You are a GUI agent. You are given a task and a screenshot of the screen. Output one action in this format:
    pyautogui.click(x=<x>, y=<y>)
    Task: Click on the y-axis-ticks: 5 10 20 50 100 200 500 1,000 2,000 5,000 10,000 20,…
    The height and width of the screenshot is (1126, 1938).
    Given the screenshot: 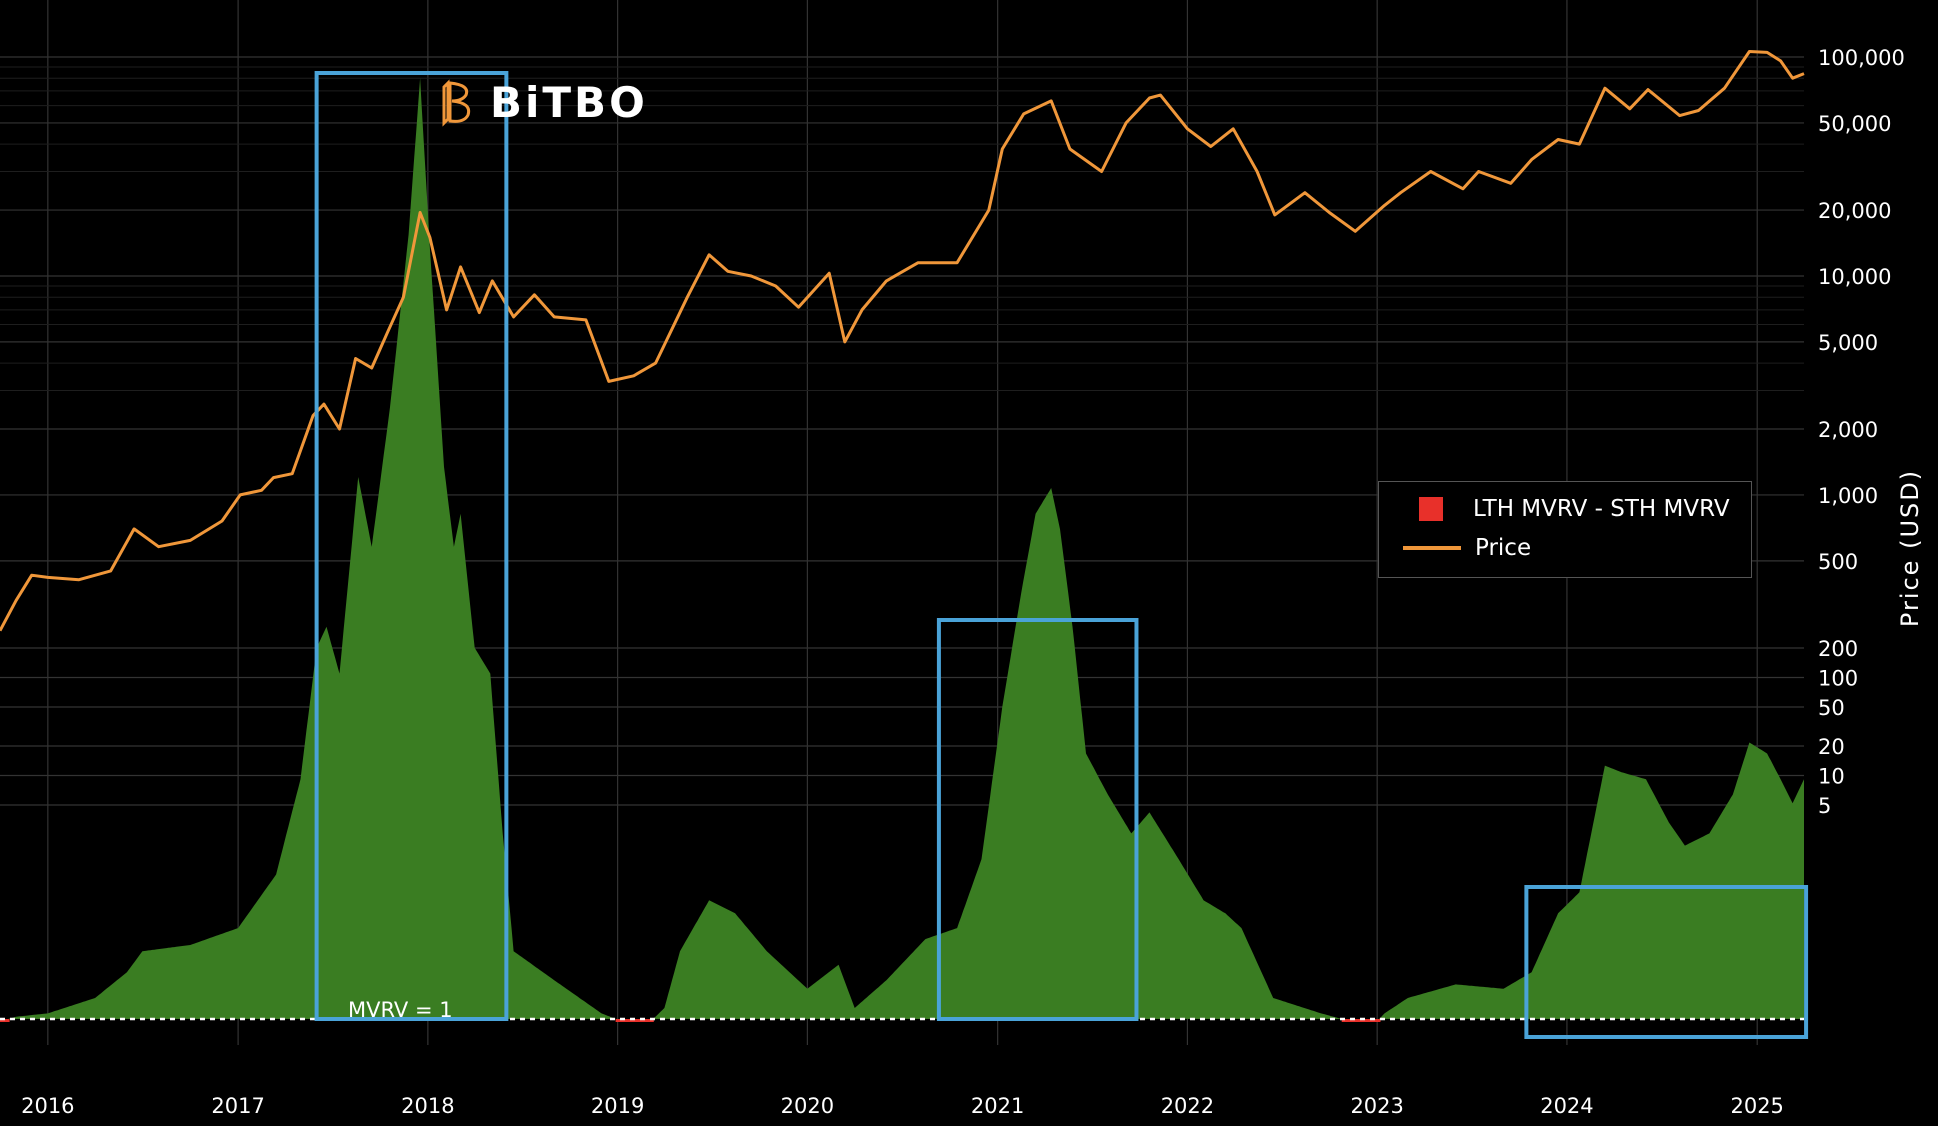 What is the action you would take?
    pyautogui.click(x=1861, y=432)
    